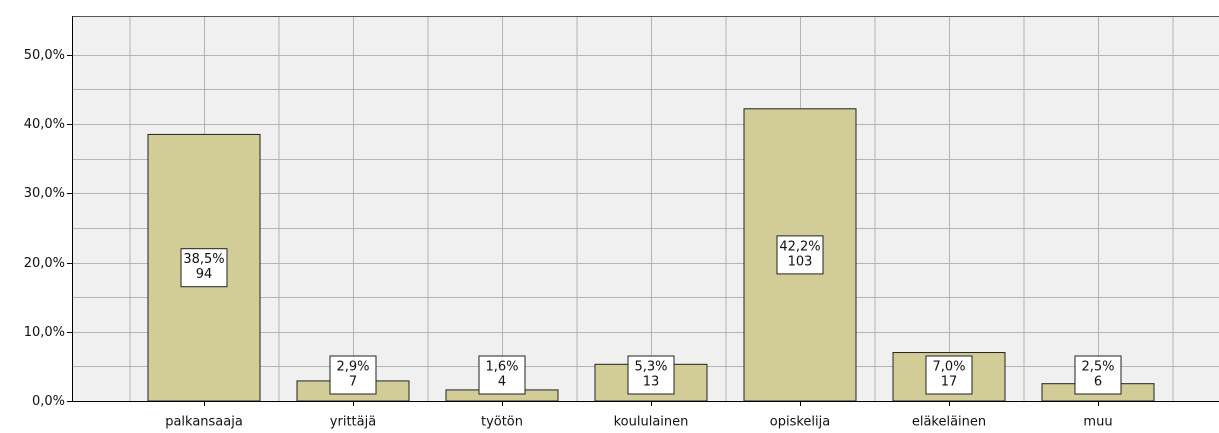  What do you see at coordinates (44, 124) in the screenshot?
I see `y-tick-label: 40,0%` at bounding box center [44, 124].